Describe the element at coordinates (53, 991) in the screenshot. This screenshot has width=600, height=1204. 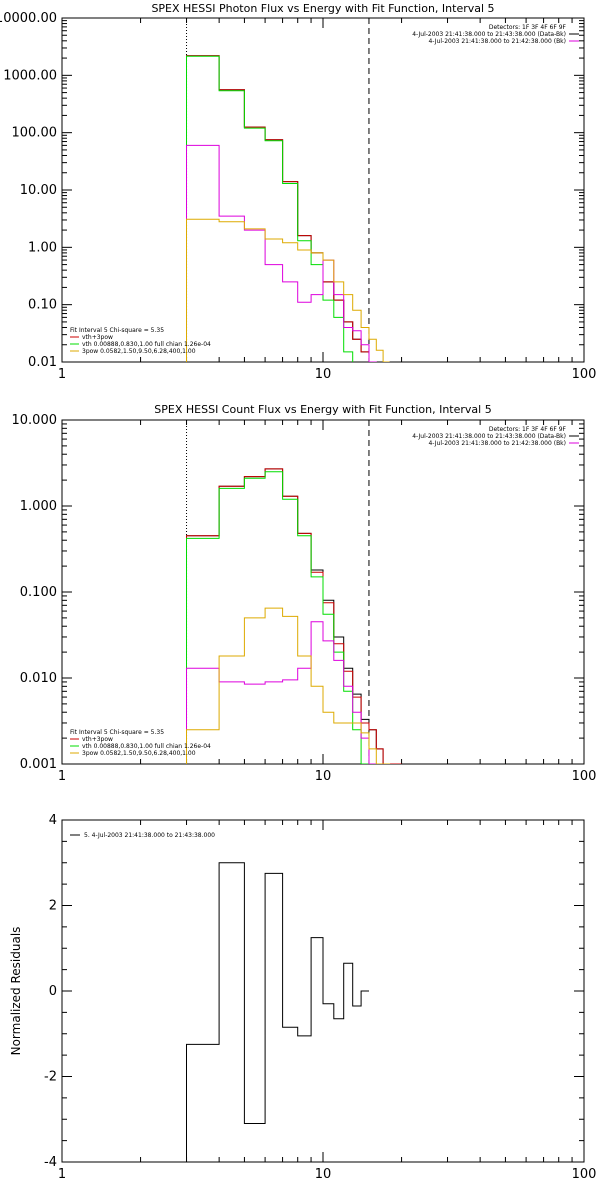
I see `y-tick-label: 0` at that location.